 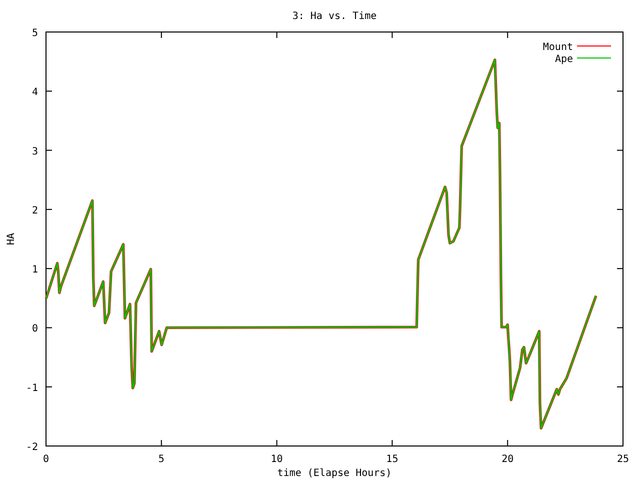 I want to click on y-axis-title: HA, so click(x=11, y=239).